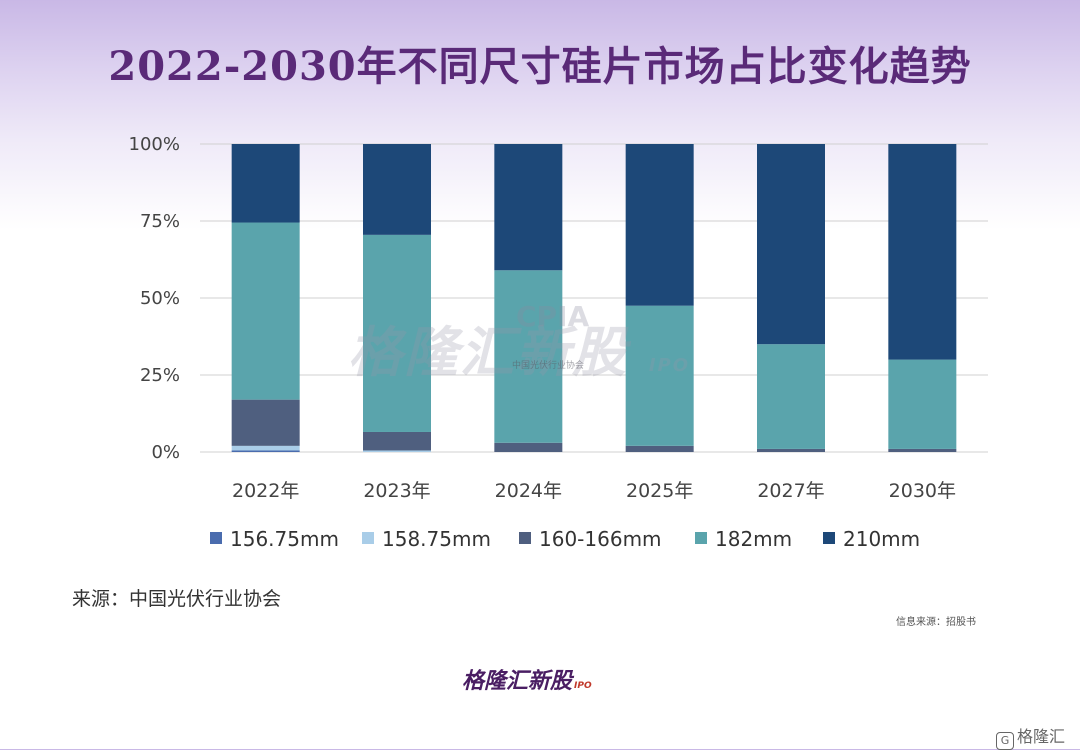 The width and height of the screenshot is (1080, 750). Describe the element at coordinates (528, 491) in the screenshot. I see `x-tick-label: 2024年` at that location.